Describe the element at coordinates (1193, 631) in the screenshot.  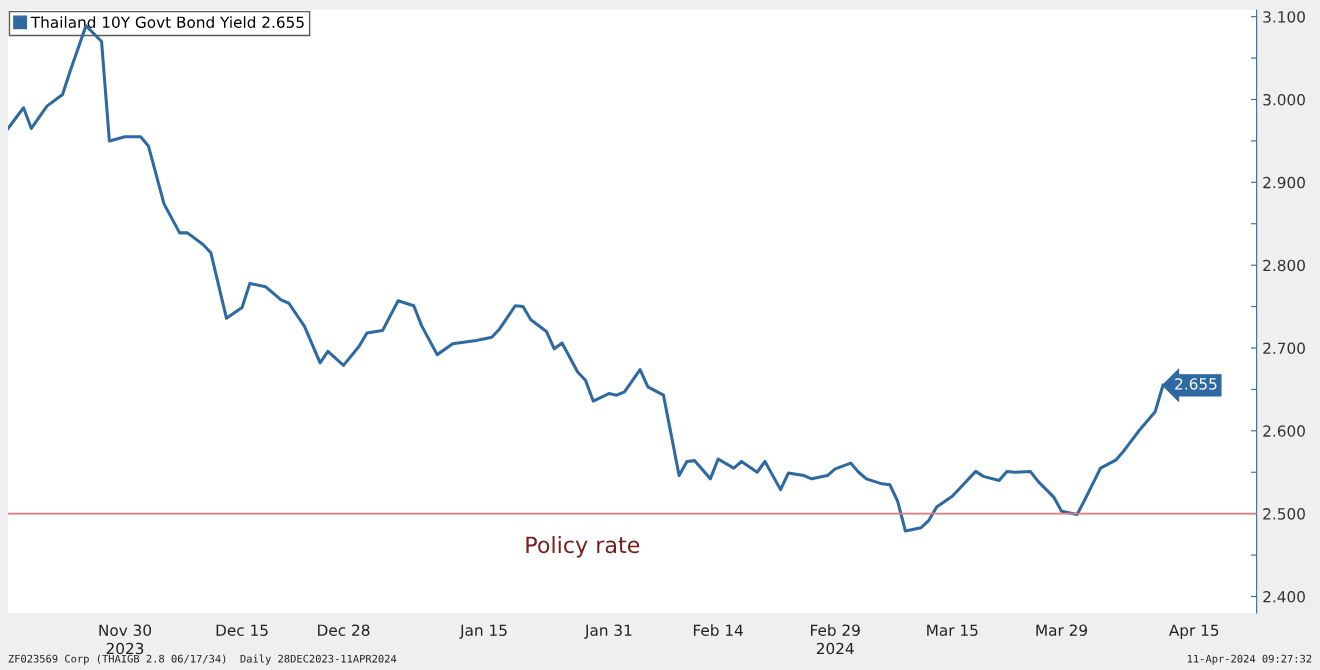
I see `x-tick-label: Apr 15` at that location.